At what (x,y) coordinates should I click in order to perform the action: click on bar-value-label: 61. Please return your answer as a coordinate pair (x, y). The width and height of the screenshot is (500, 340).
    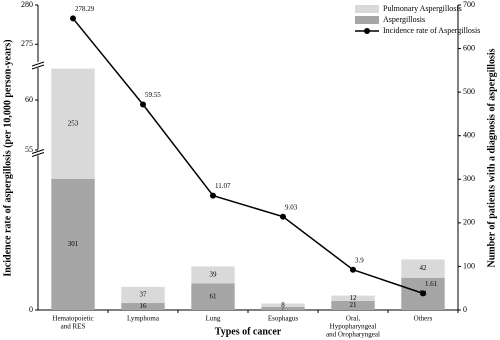
    Looking at the image, I should click on (214, 296).